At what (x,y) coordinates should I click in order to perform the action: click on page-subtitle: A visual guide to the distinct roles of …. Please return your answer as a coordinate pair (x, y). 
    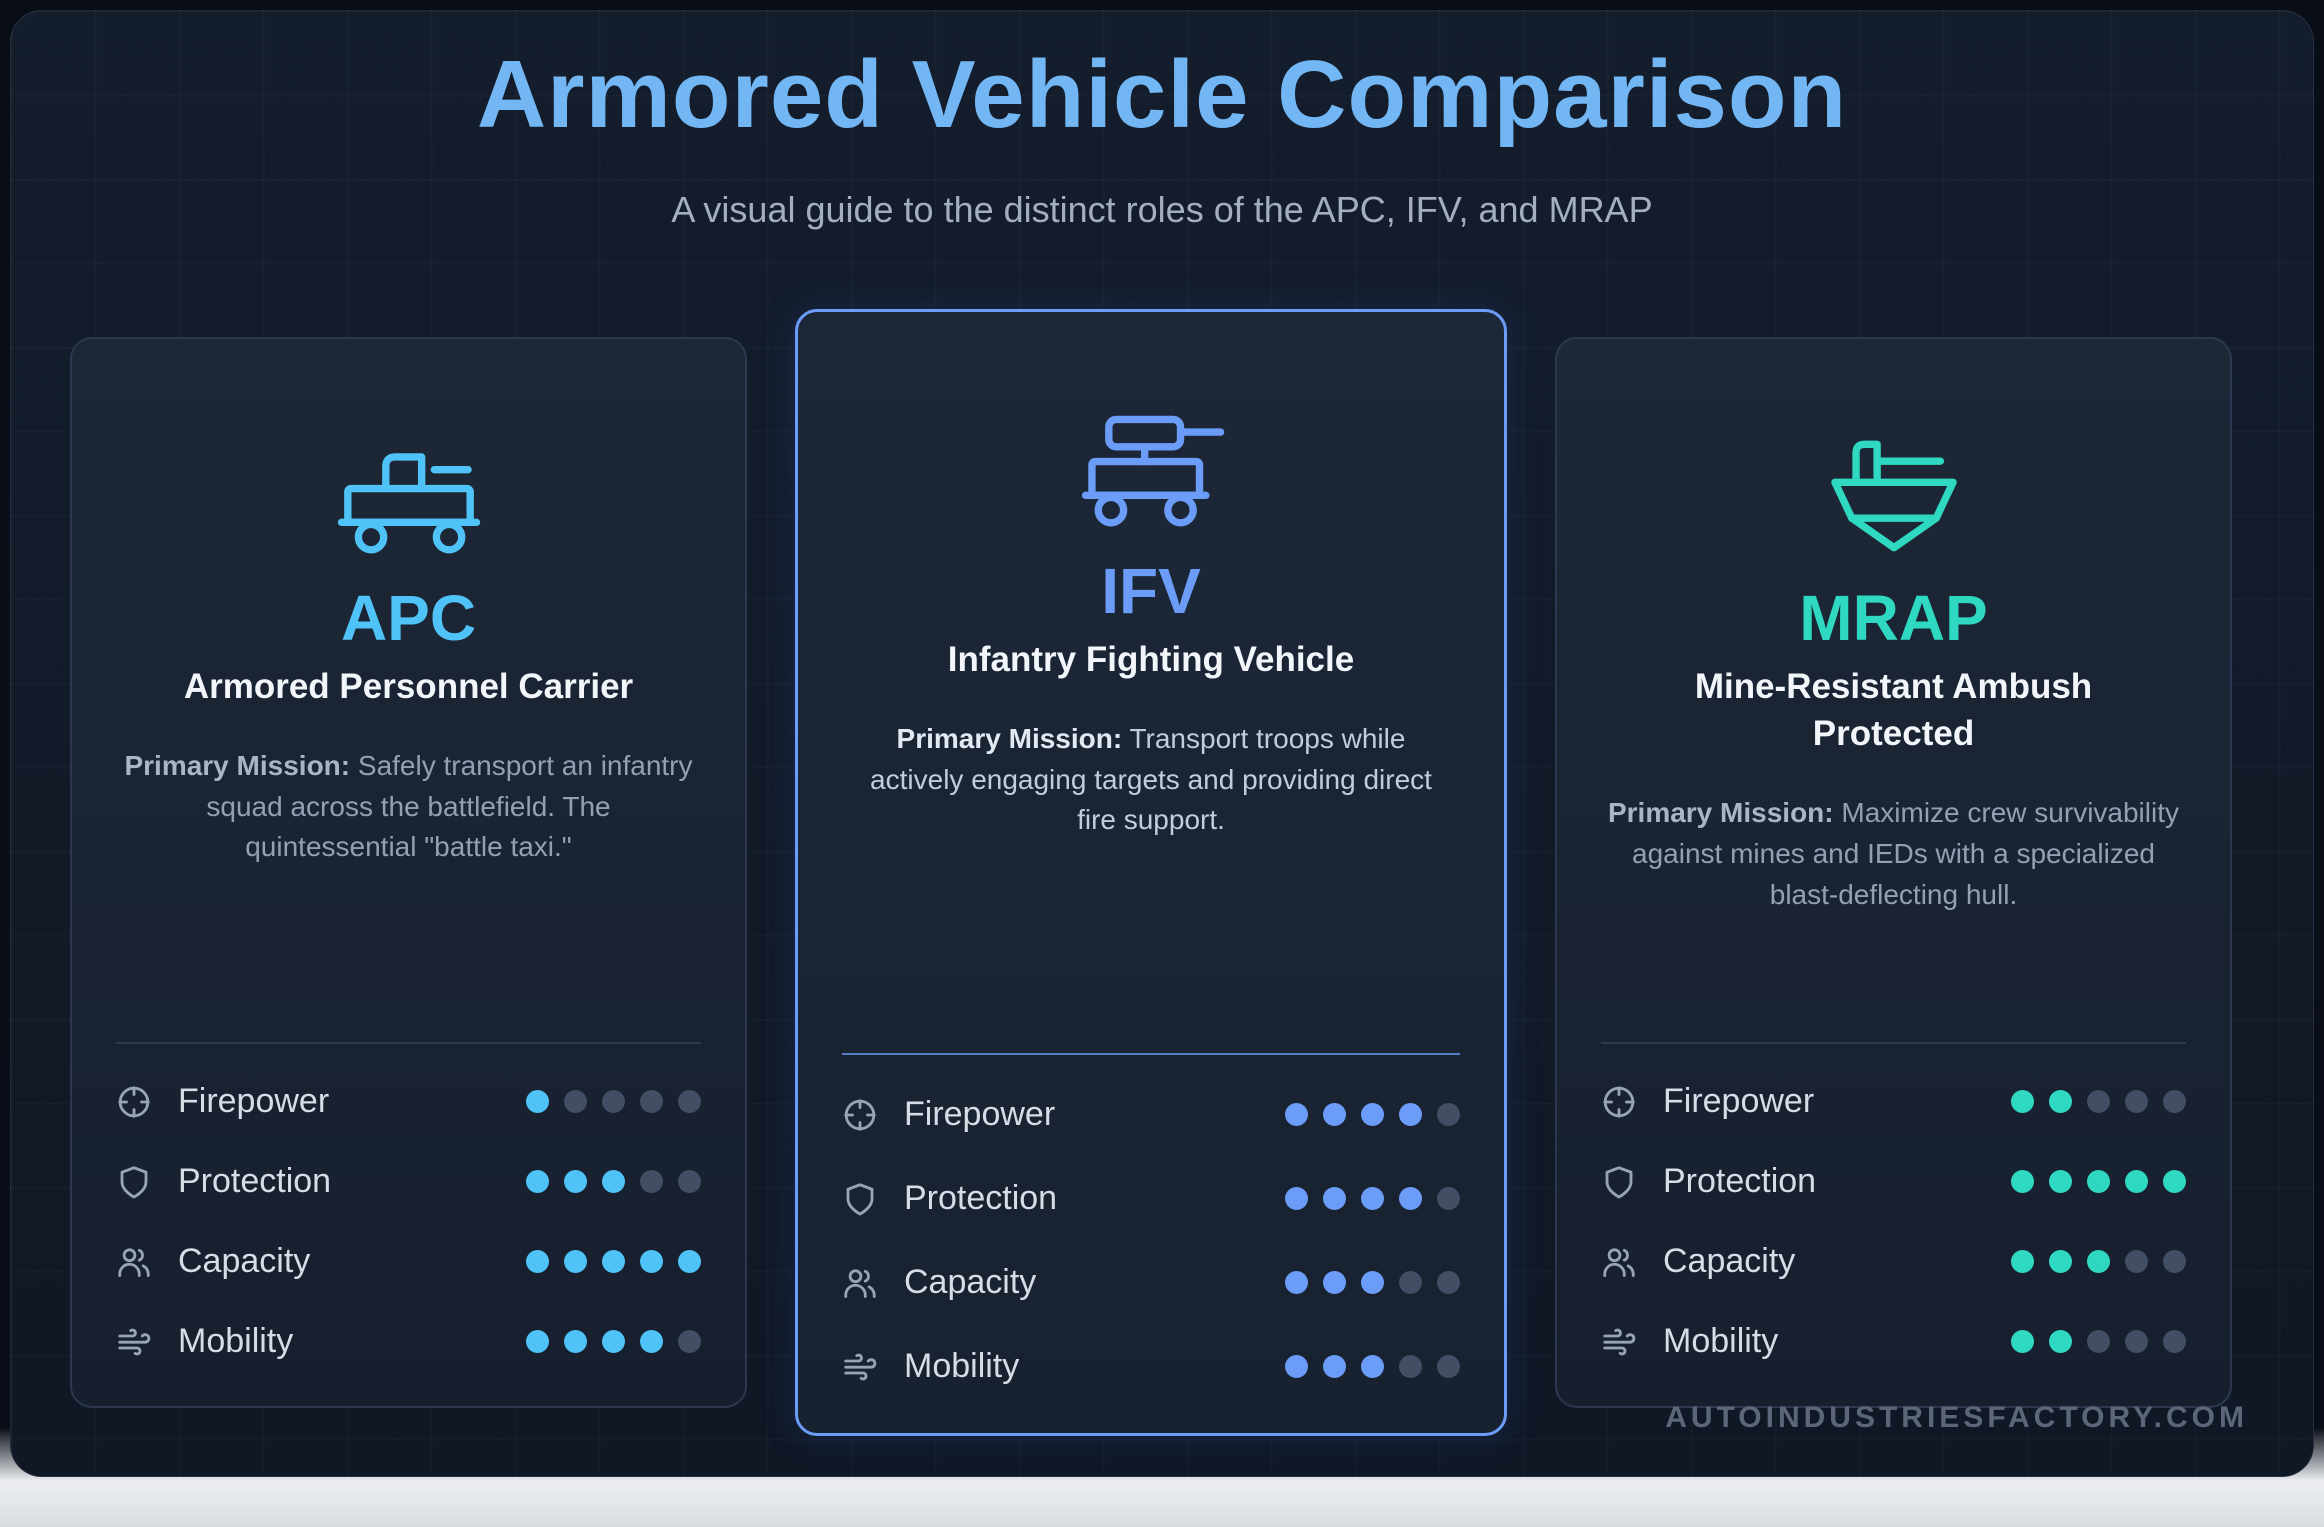
    Looking at the image, I should click on (1162, 209).